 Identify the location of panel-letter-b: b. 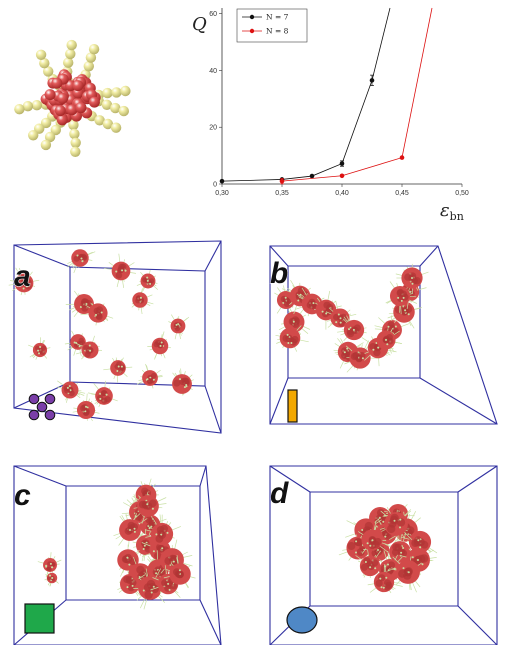
(279, 273).